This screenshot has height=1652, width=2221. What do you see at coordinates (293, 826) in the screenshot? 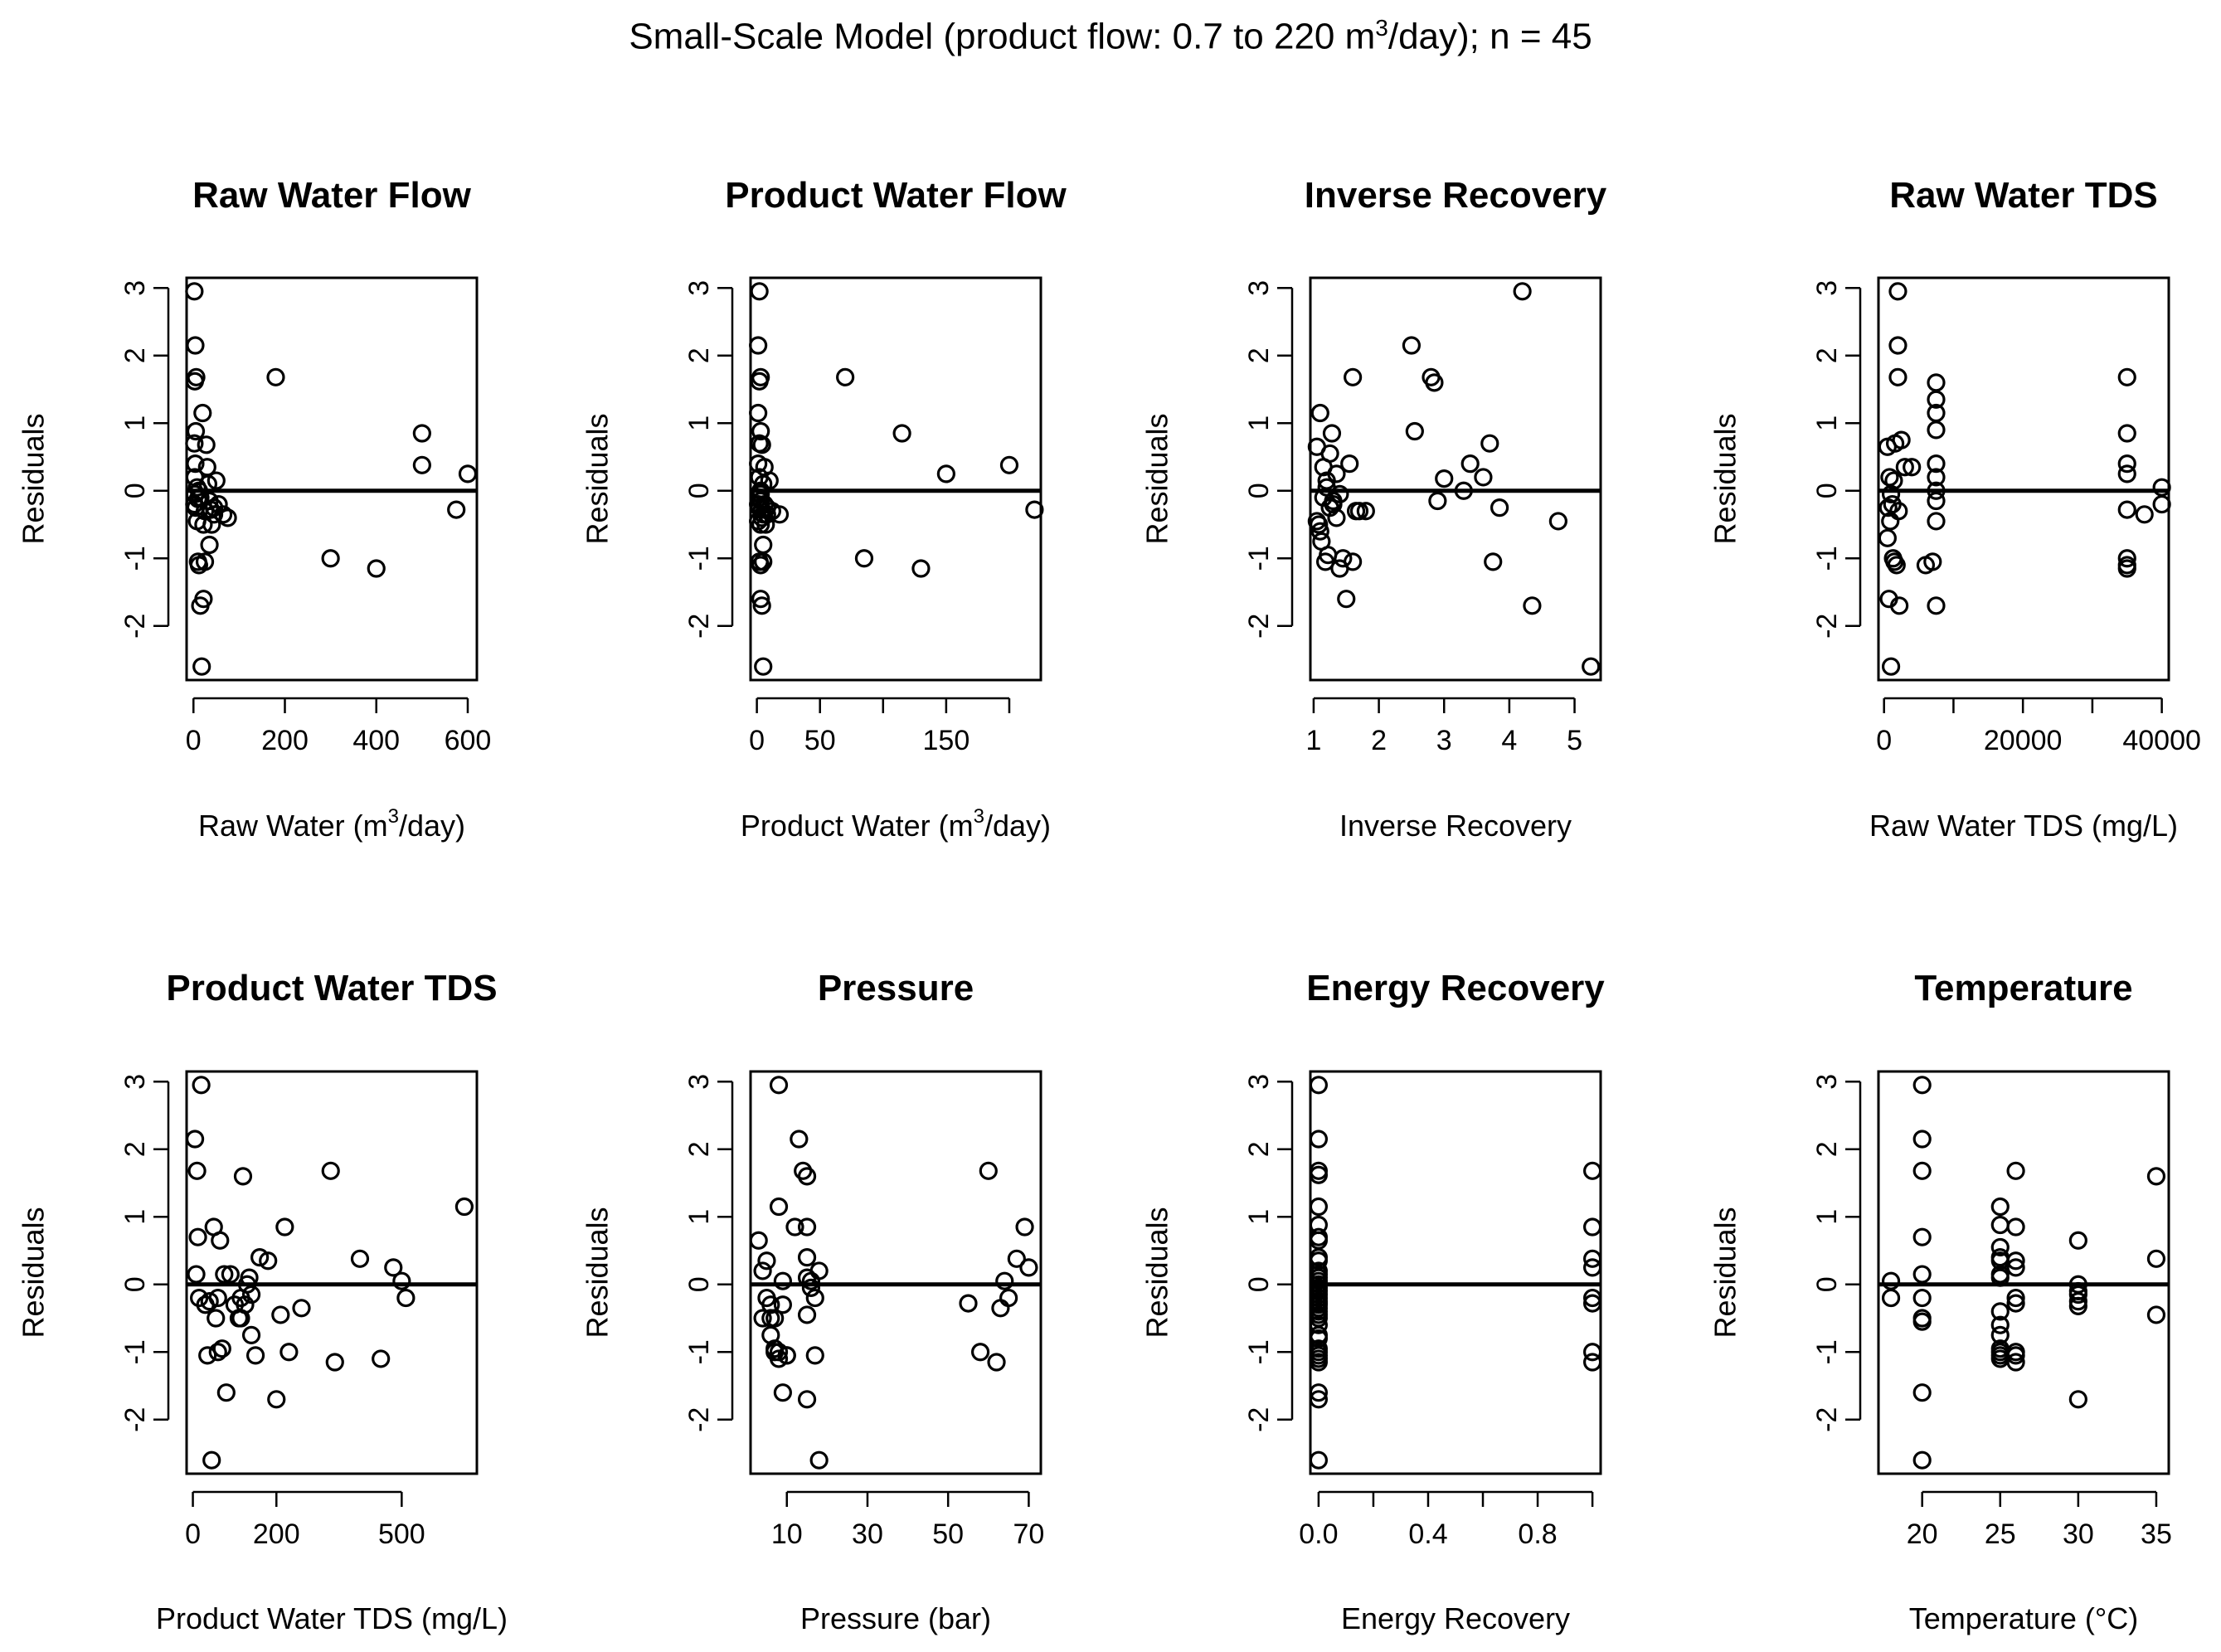
I see `x-axis-label-text: Raw Water (m` at bounding box center [293, 826].